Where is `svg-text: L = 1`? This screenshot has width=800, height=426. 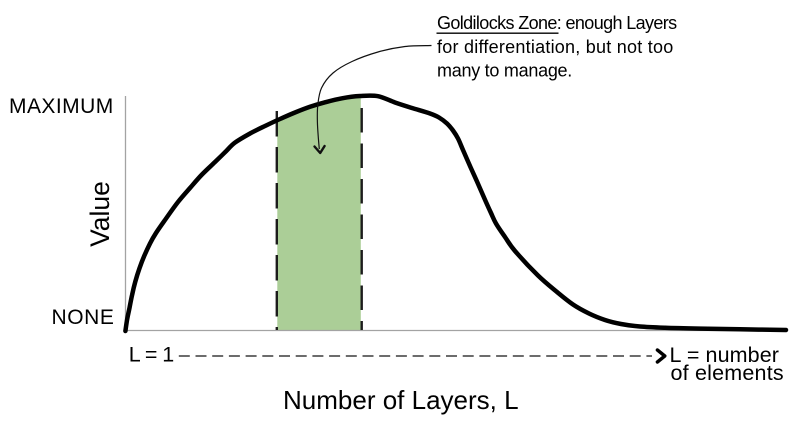 svg-text: L = 1 is located at coordinates (151, 354).